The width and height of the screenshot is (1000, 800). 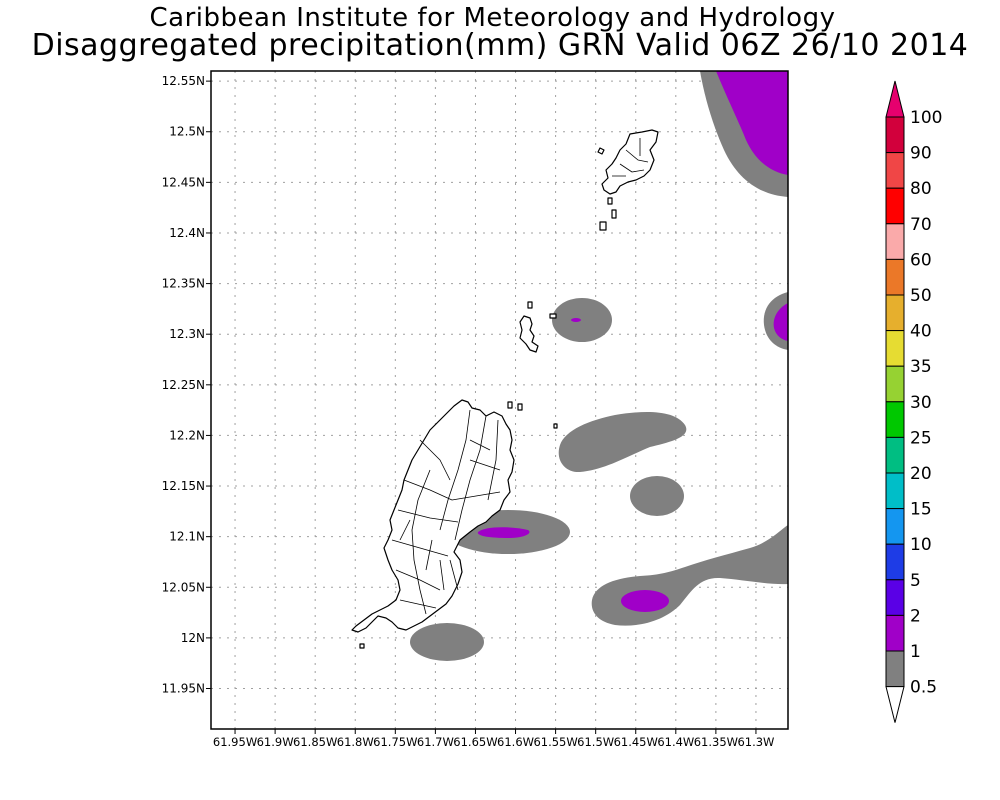 I want to click on lat-tick-label: 12.5N, so click(x=187, y=132).